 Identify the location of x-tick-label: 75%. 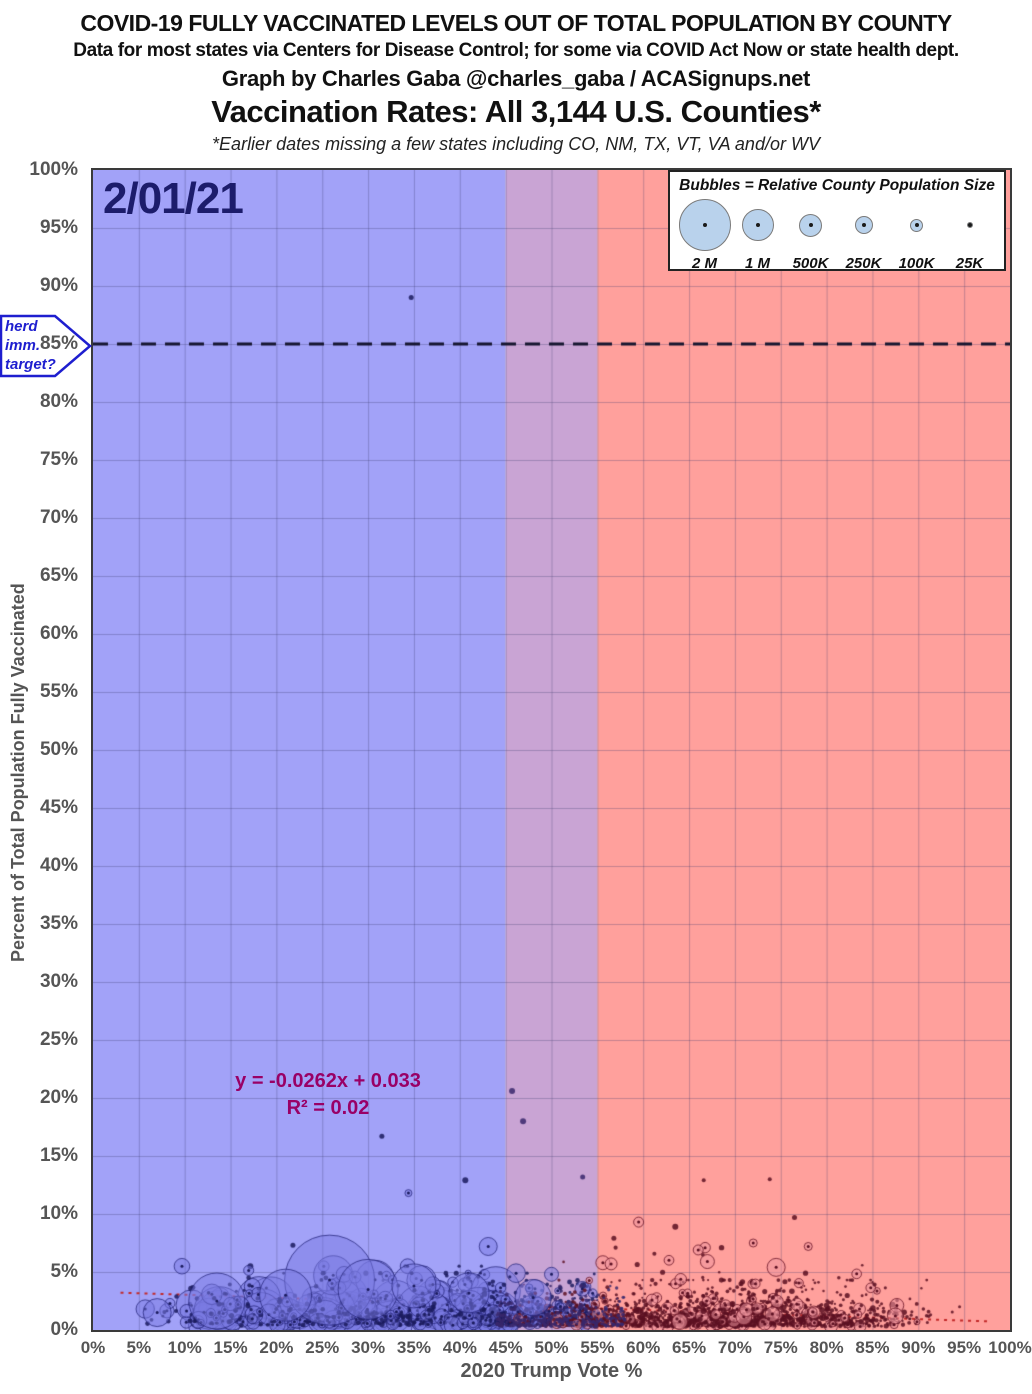
(780, 1347).